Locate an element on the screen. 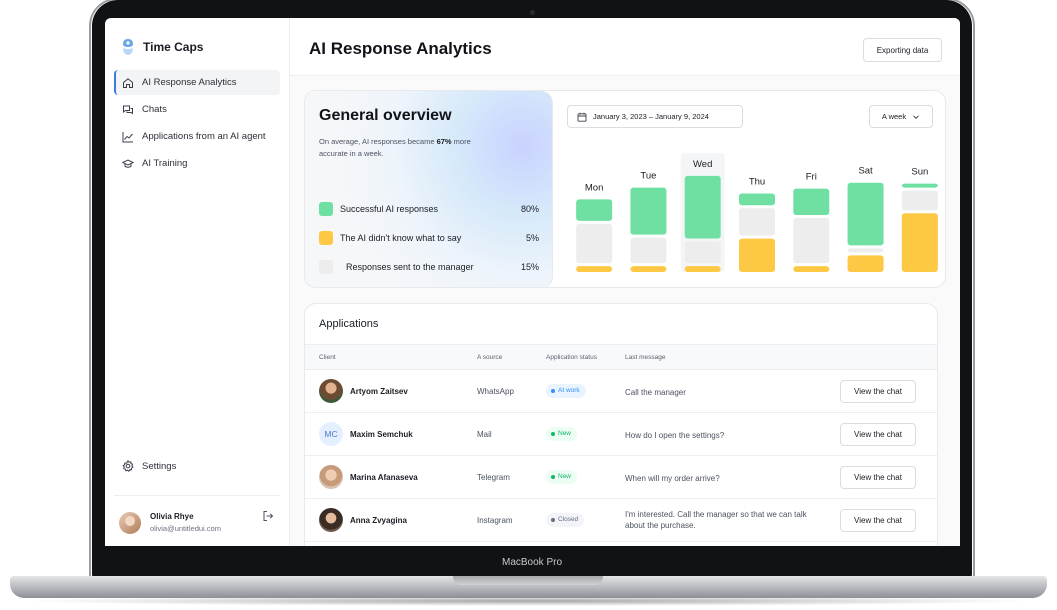  avatar is located at coordinates (130, 523).